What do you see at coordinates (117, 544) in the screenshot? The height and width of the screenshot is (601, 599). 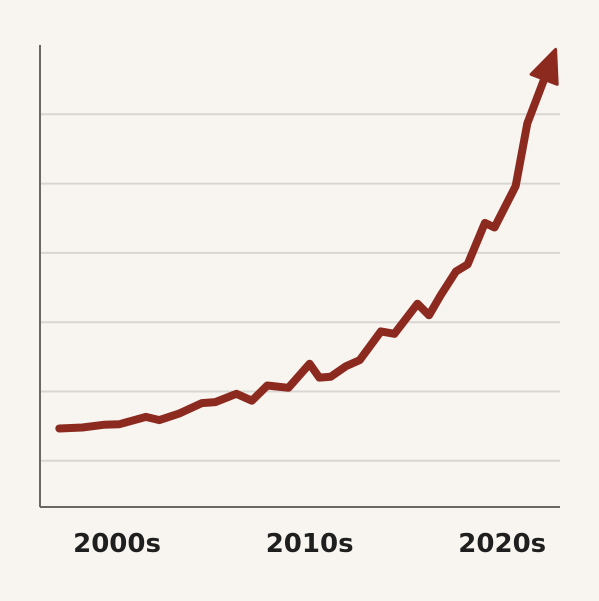 I see `x-tick-label: 2000s` at bounding box center [117, 544].